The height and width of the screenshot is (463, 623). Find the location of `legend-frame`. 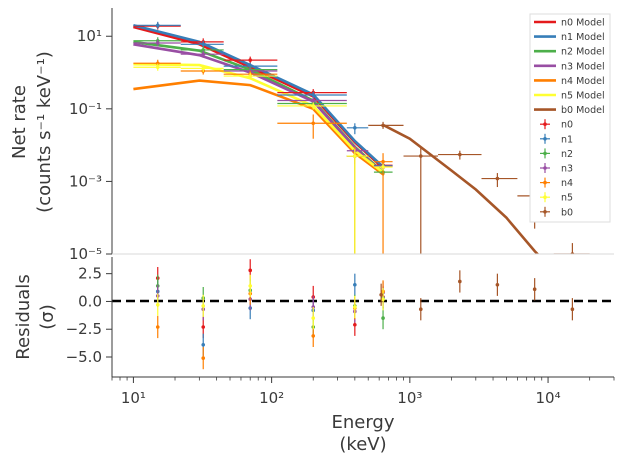

legend-frame is located at coordinates (570, 118).